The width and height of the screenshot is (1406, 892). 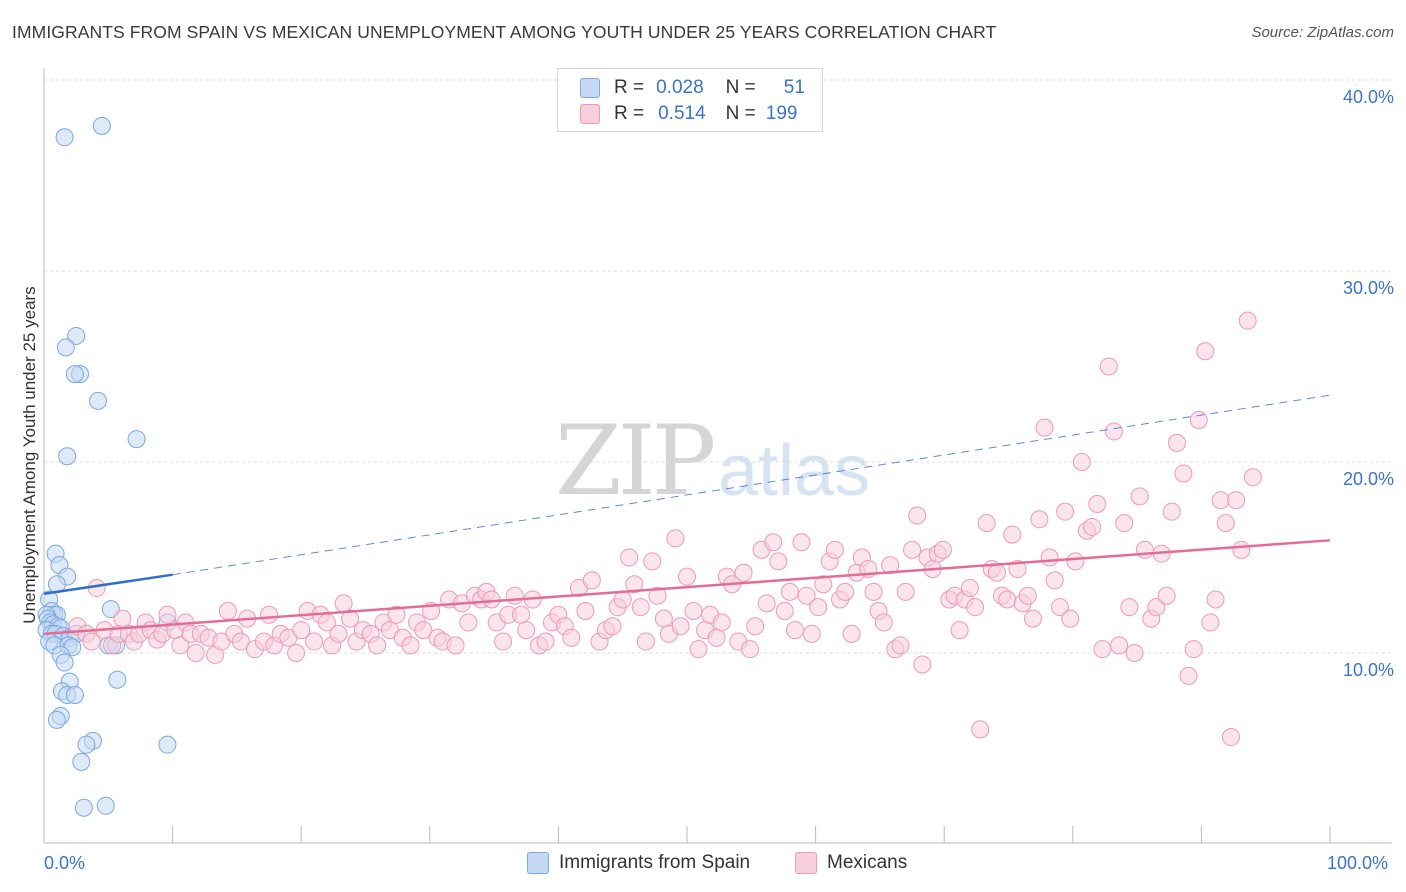 What do you see at coordinates (65, 863) in the screenshot?
I see `x-tick-label: 0.0%` at bounding box center [65, 863].